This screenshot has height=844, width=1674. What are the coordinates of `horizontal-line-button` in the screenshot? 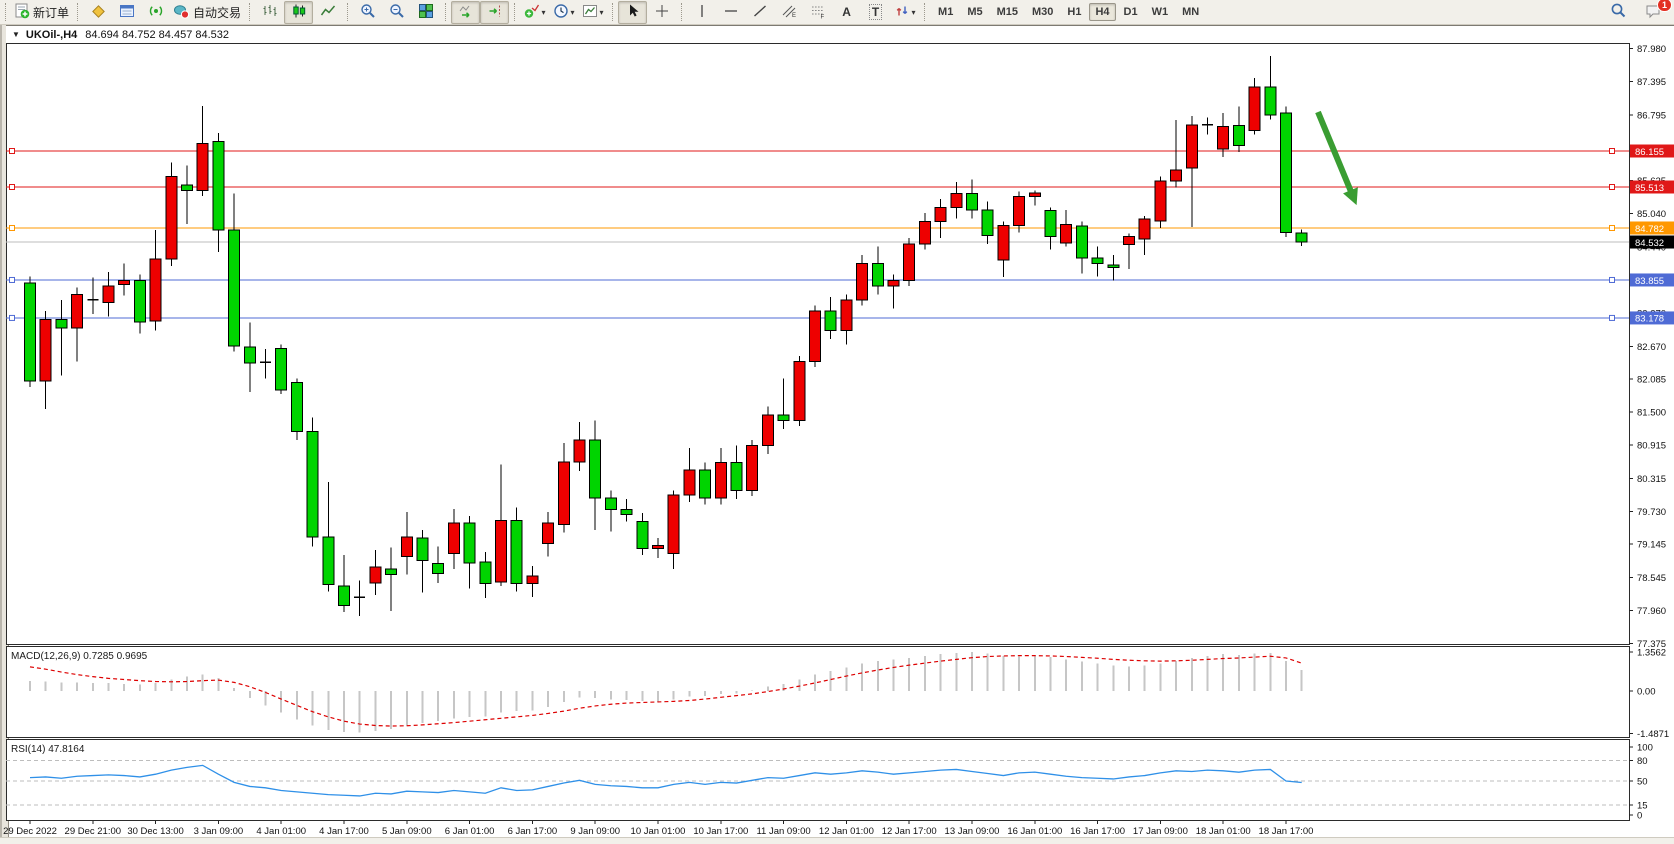 It's located at (730, 12).